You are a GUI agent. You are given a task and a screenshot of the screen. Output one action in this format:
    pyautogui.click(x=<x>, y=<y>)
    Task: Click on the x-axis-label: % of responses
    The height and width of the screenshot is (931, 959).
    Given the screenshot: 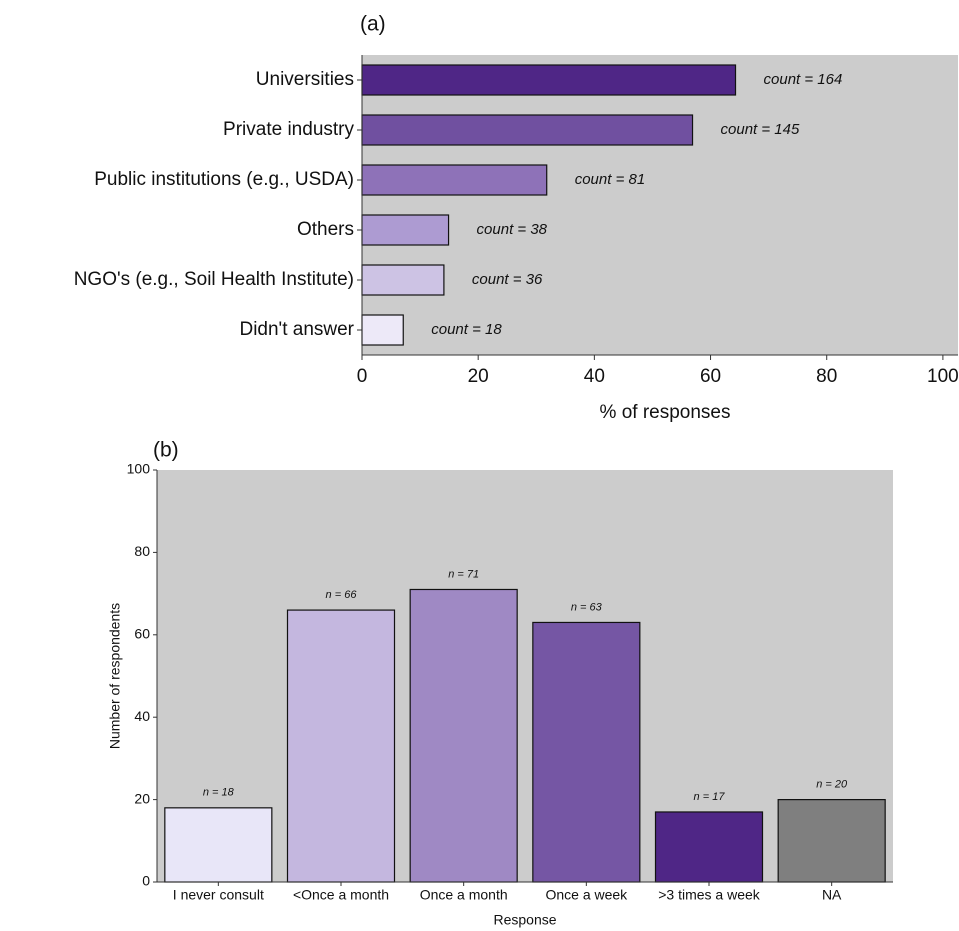 What is the action you would take?
    pyautogui.click(x=665, y=412)
    